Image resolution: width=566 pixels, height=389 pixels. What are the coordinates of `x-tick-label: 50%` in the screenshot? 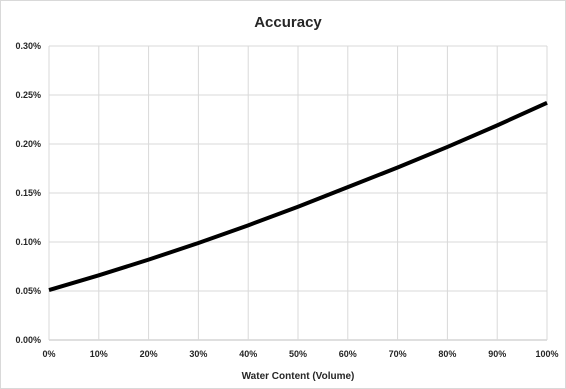 It's located at (298, 354).